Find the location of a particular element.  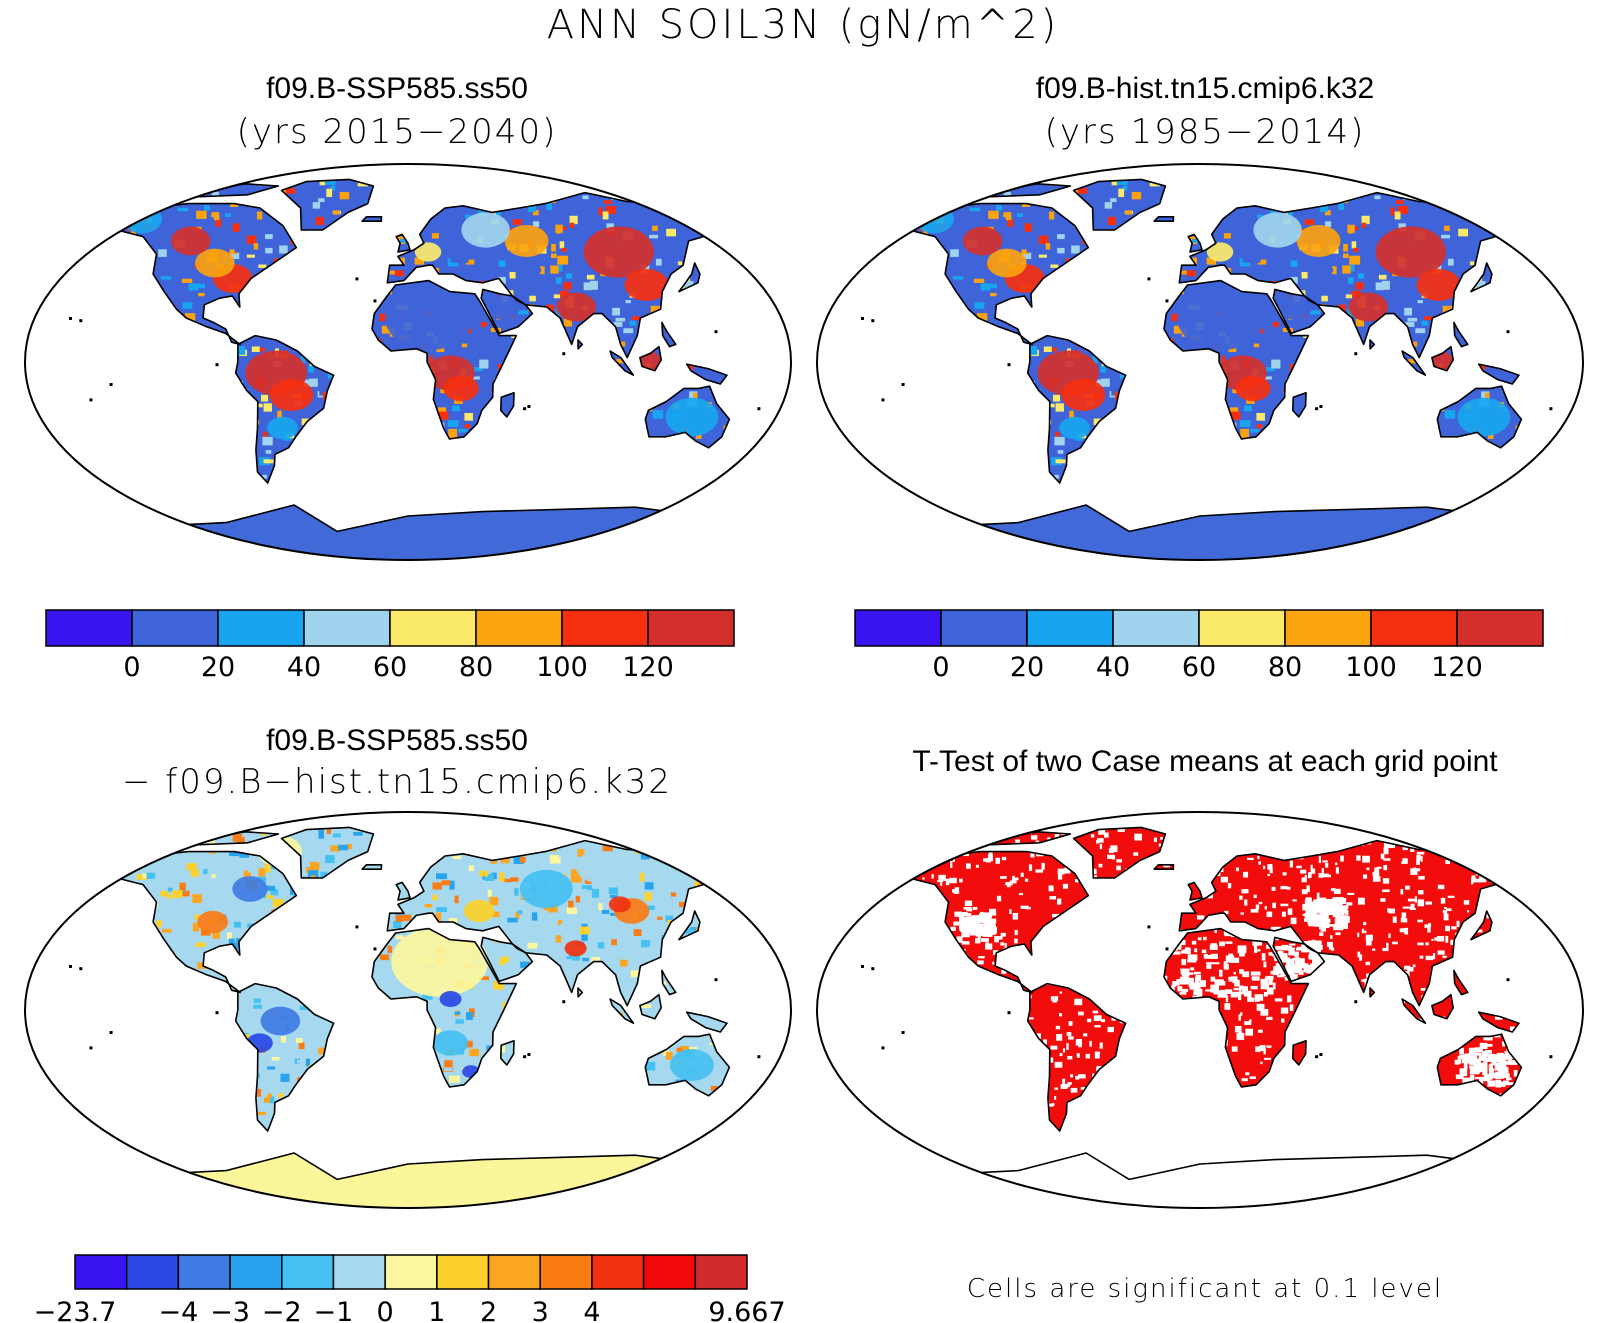

colorbar-bottom-left: −23.7 −4 −3 −2 −1 0 1 2 3 4 9.667 is located at coordinates (410, 1288).